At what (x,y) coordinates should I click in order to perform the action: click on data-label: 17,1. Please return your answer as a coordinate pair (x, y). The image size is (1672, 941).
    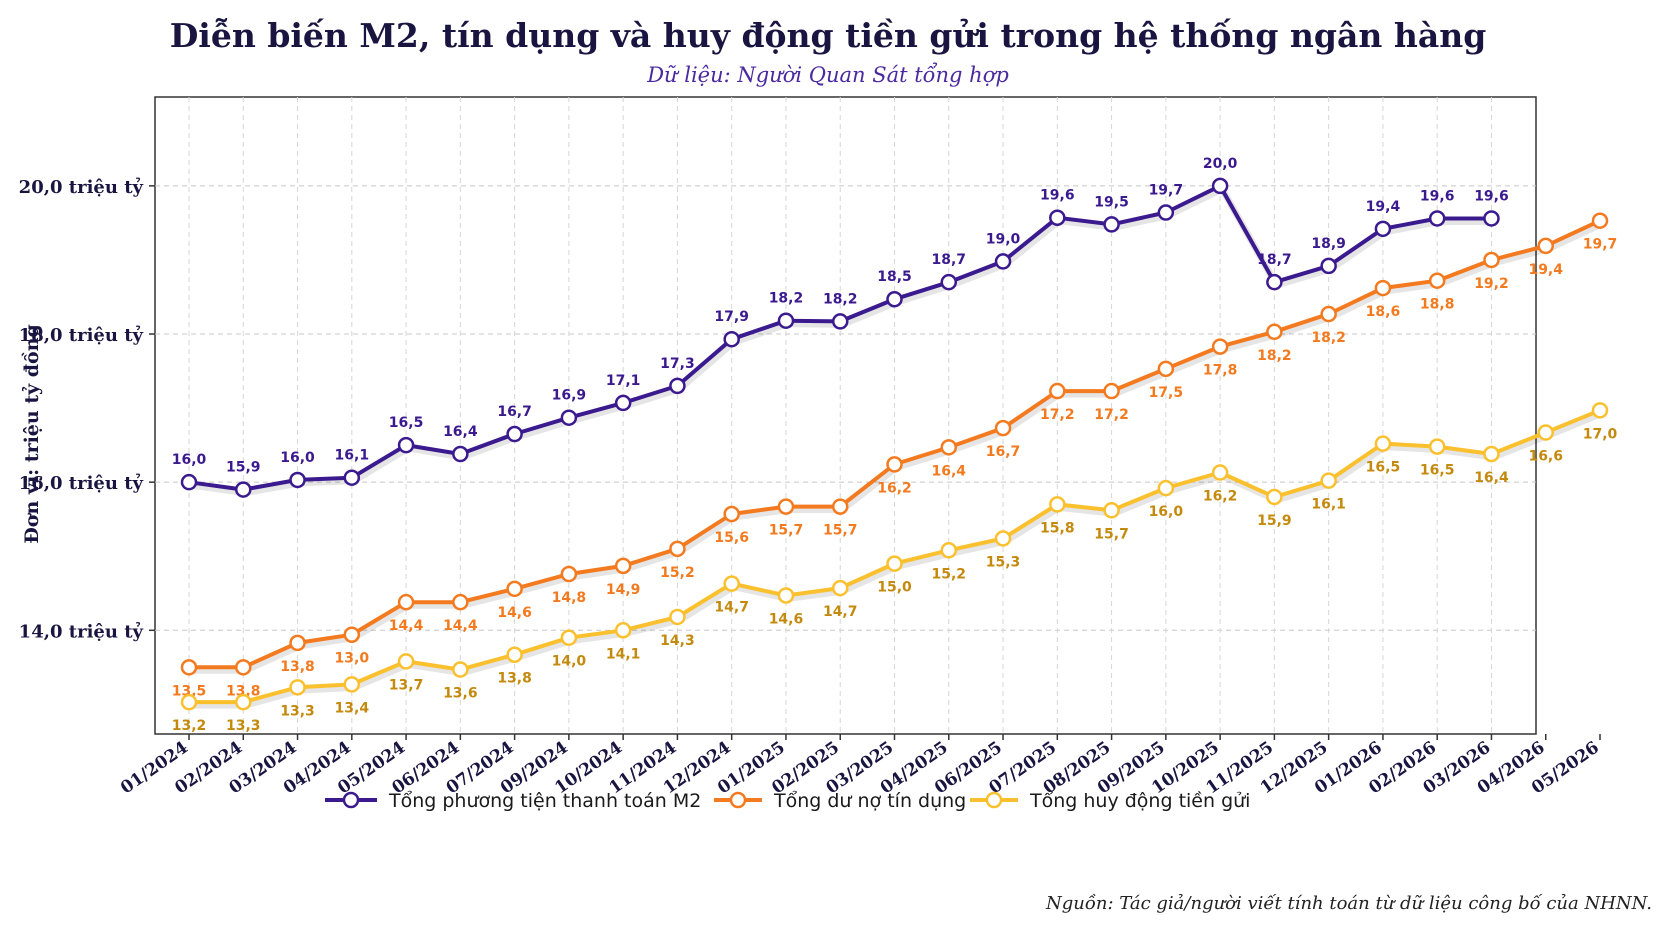
    Looking at the image, I should click on (623, 381).